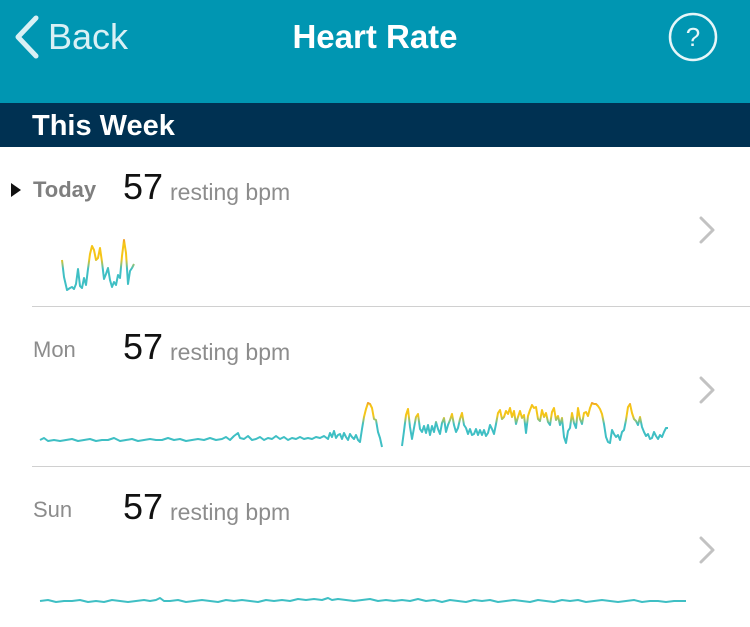  Describe the element at coordinates (375, 125) in the screenshot. I see `section-header: This Week` at that location.